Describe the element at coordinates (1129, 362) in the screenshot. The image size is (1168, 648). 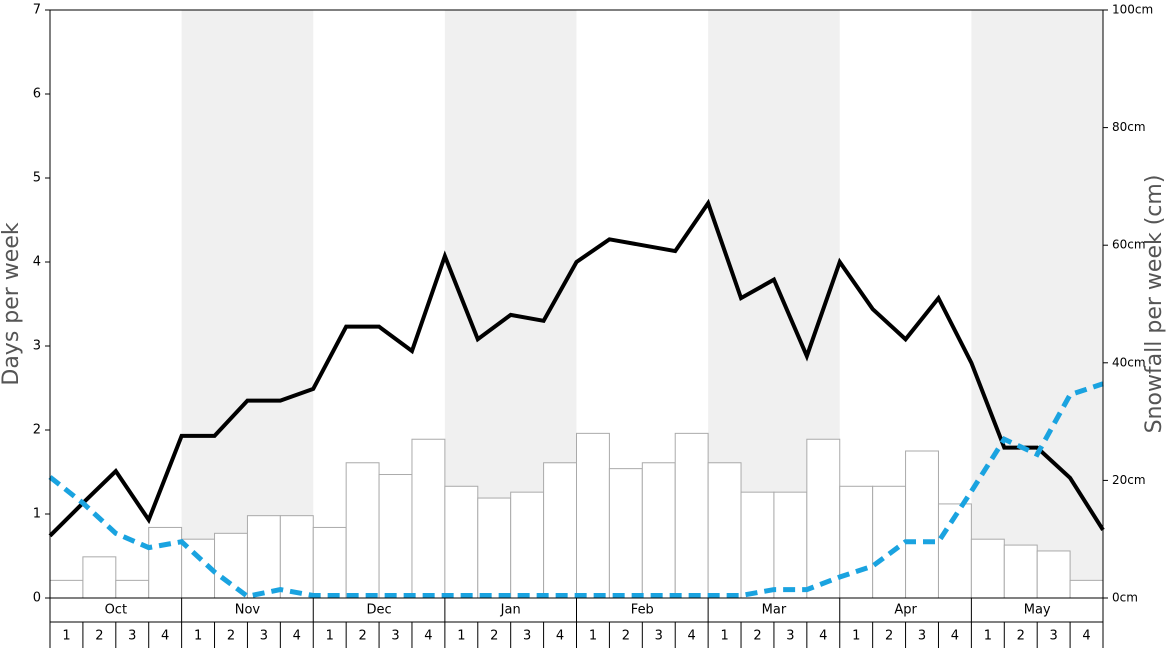
I see `y2-tick-label: 40cm` at that location.